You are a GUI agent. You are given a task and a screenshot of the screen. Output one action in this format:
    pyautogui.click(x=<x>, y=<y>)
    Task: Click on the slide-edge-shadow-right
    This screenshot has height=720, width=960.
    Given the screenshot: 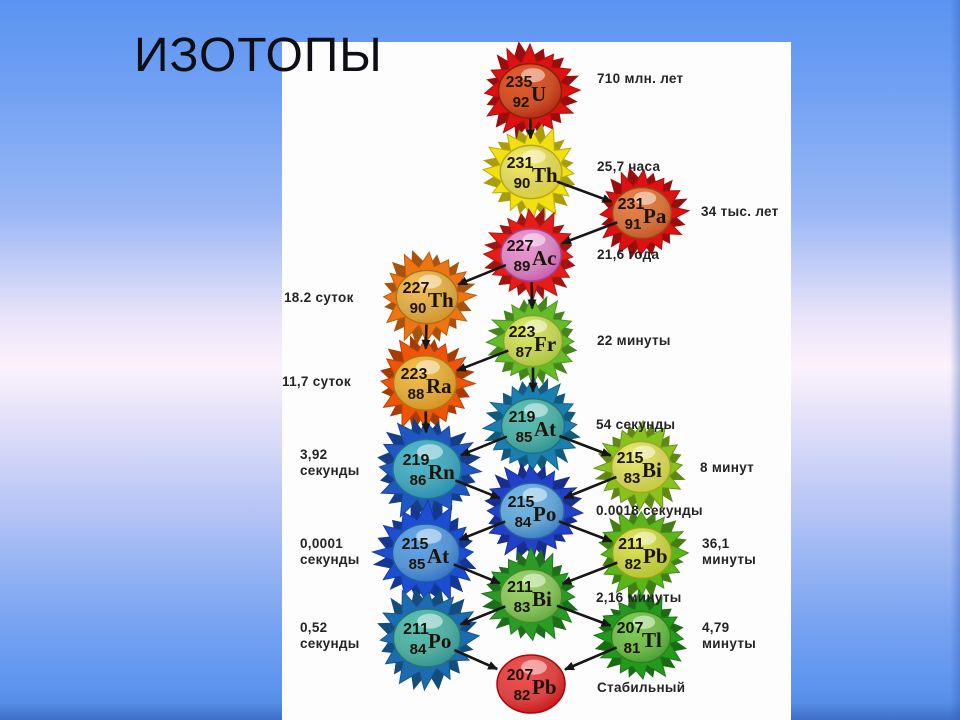 What is the action you would take?
    pyautogui.click(x=955, y=360)
    